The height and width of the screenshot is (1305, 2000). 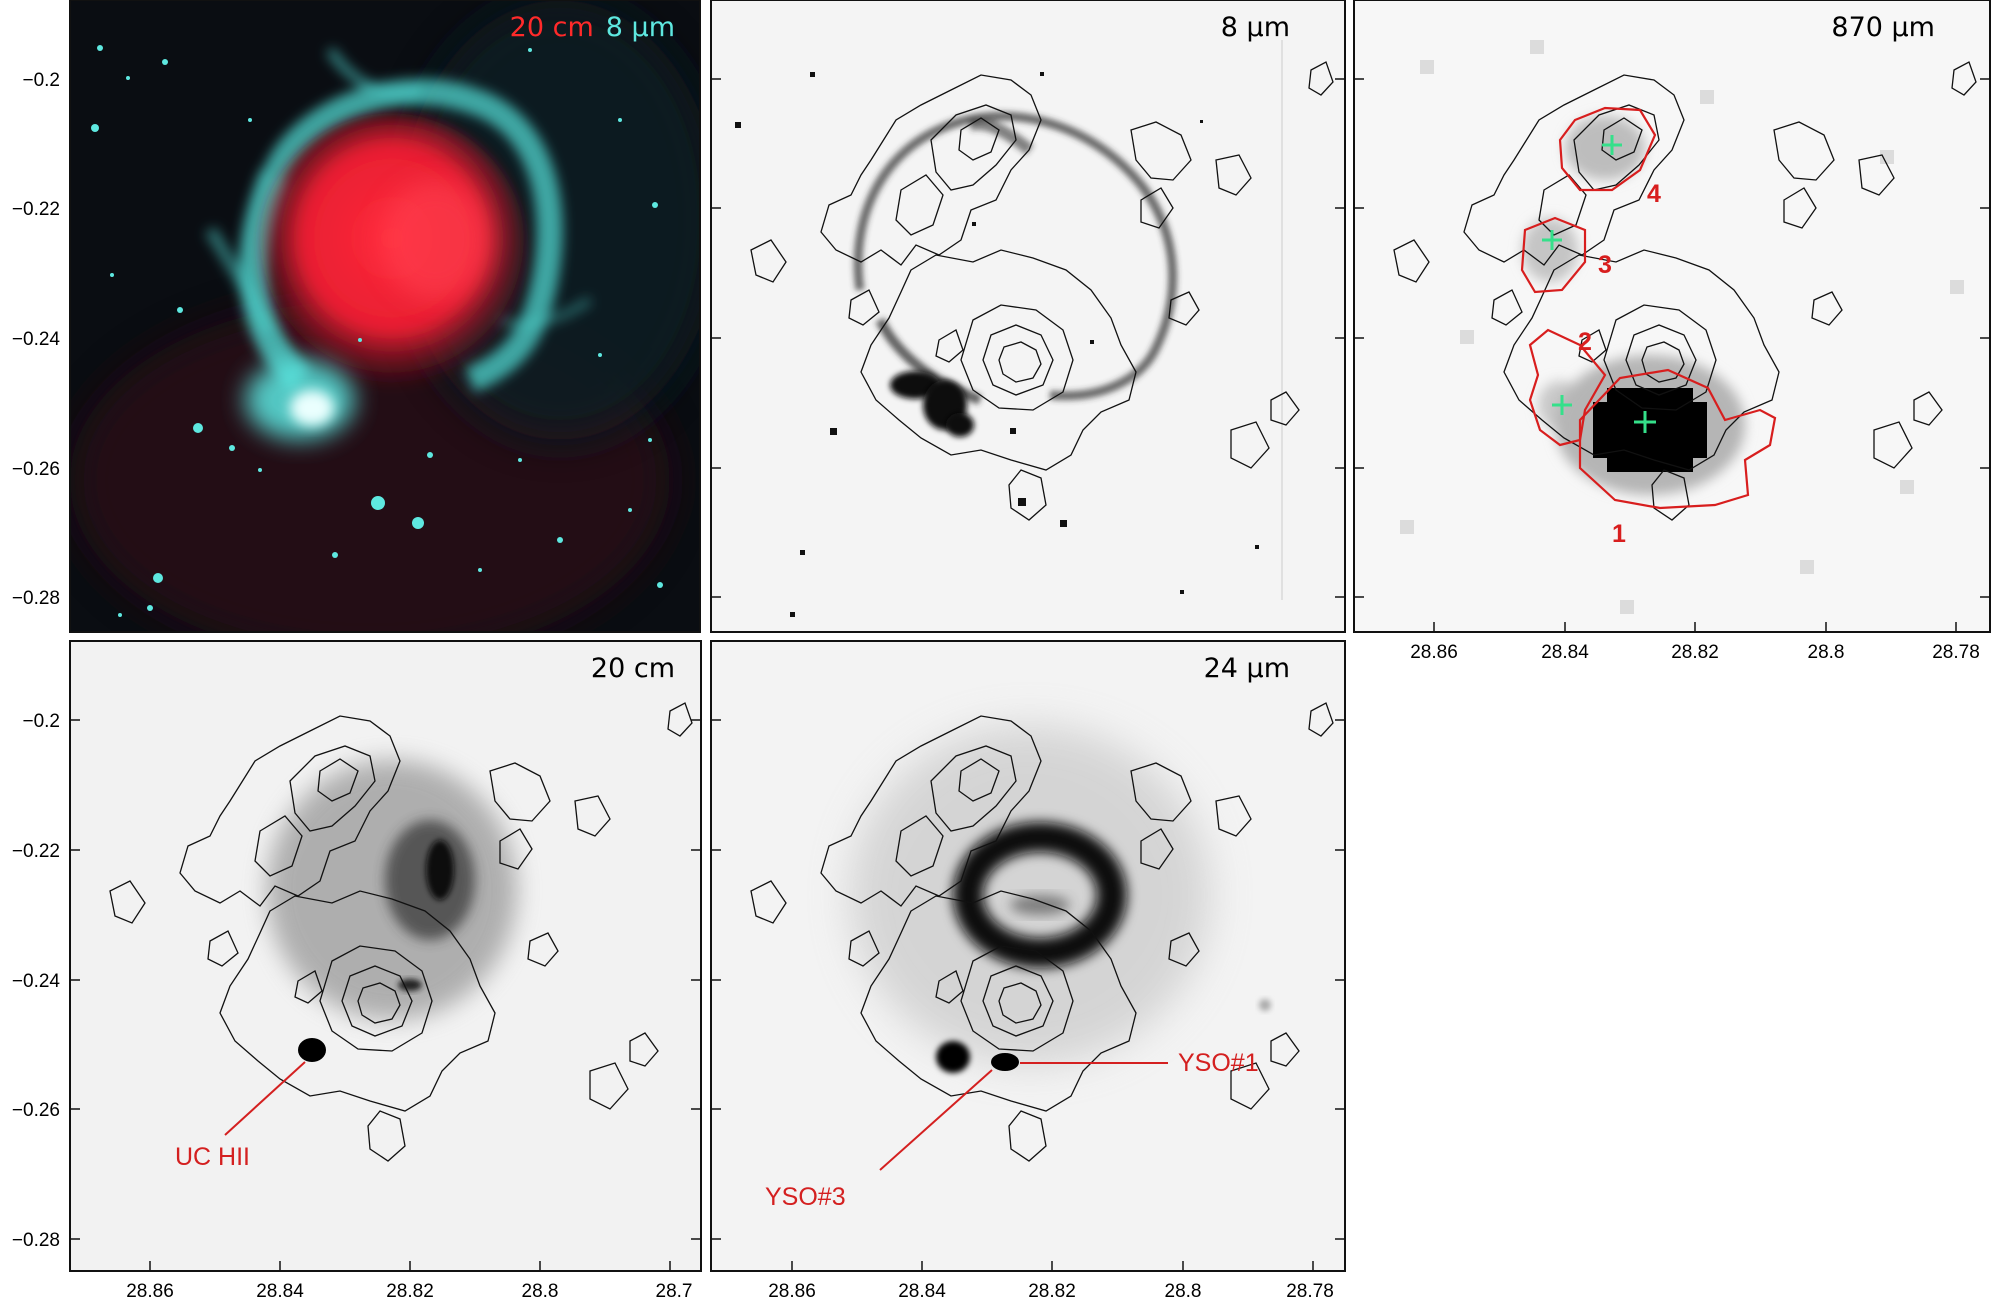 I want to click on svg-text:20 cm8 μm: 20 cm 8 μm, so click(x=592, y=27).